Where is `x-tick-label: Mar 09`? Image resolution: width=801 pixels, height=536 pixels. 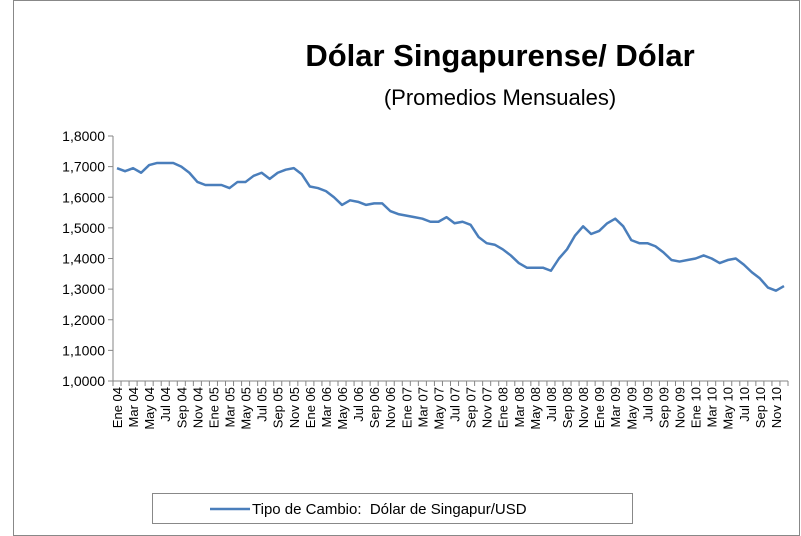
x-tick-label: Mar 09 is located at coordinates (615, 407).